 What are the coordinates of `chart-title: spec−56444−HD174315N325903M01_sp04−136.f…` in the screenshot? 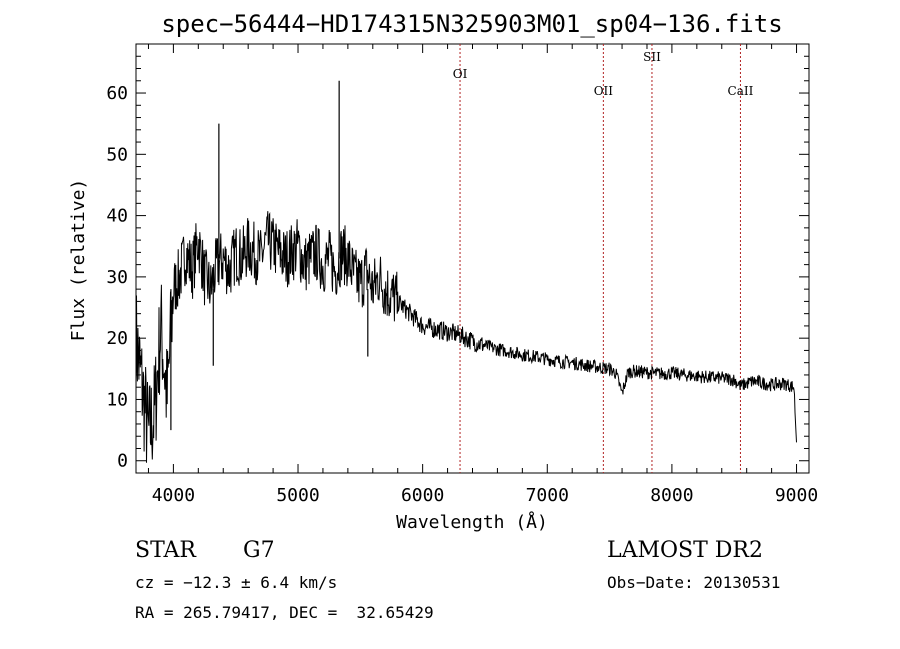 It's located at (471, 24).